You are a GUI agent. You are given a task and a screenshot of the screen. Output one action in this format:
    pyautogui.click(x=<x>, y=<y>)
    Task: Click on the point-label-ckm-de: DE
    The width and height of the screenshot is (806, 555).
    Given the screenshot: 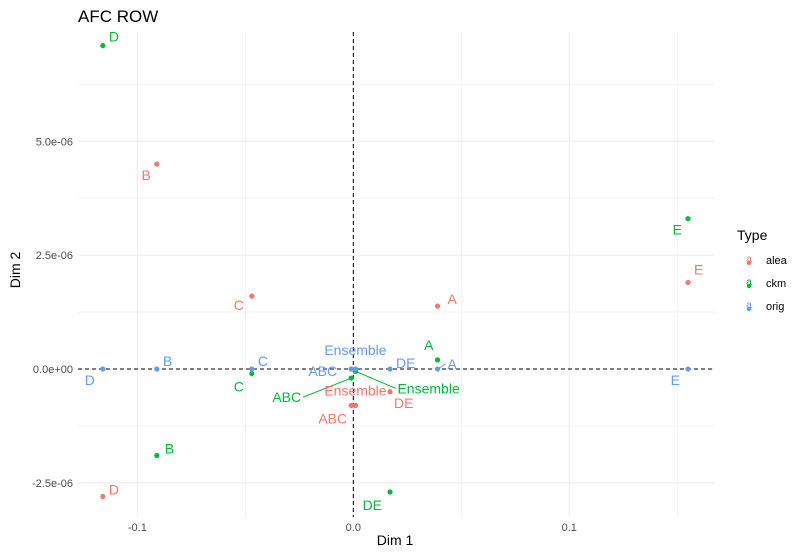 What is the action you would take?
    pyautogui.click(x=372, y=505)
    